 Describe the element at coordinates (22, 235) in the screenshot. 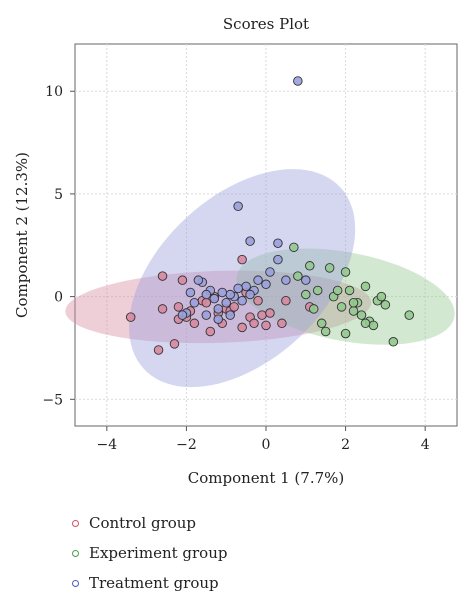

I see `y-axis-label: Component 2 (12.3%)` at that location.